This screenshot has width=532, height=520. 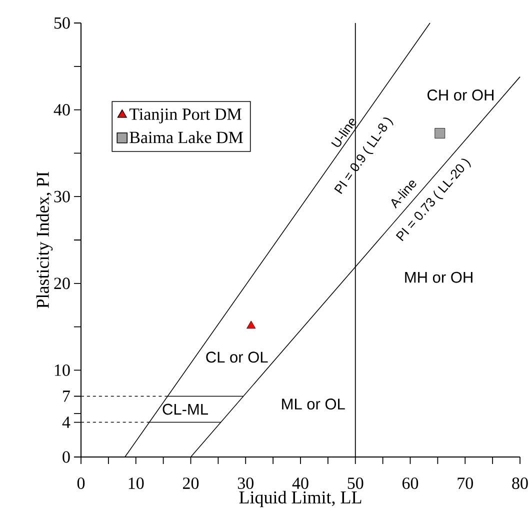 I want to click on y-tick-label: 40, so click(x=62, y=110).